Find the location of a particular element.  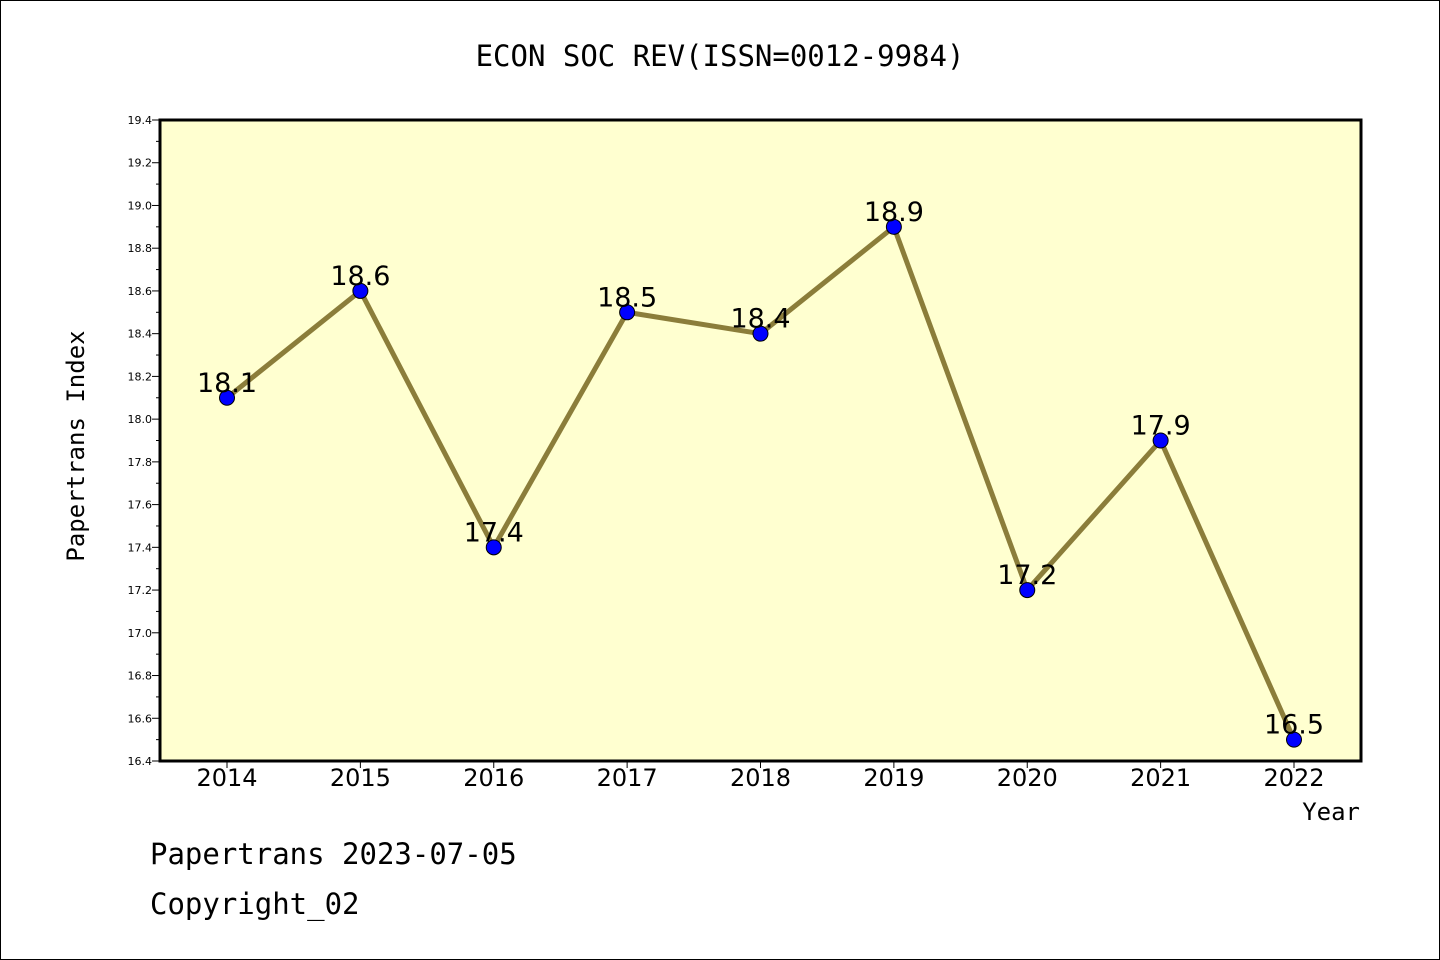

data-label: 18.5 is located at coordinates (627, 297).